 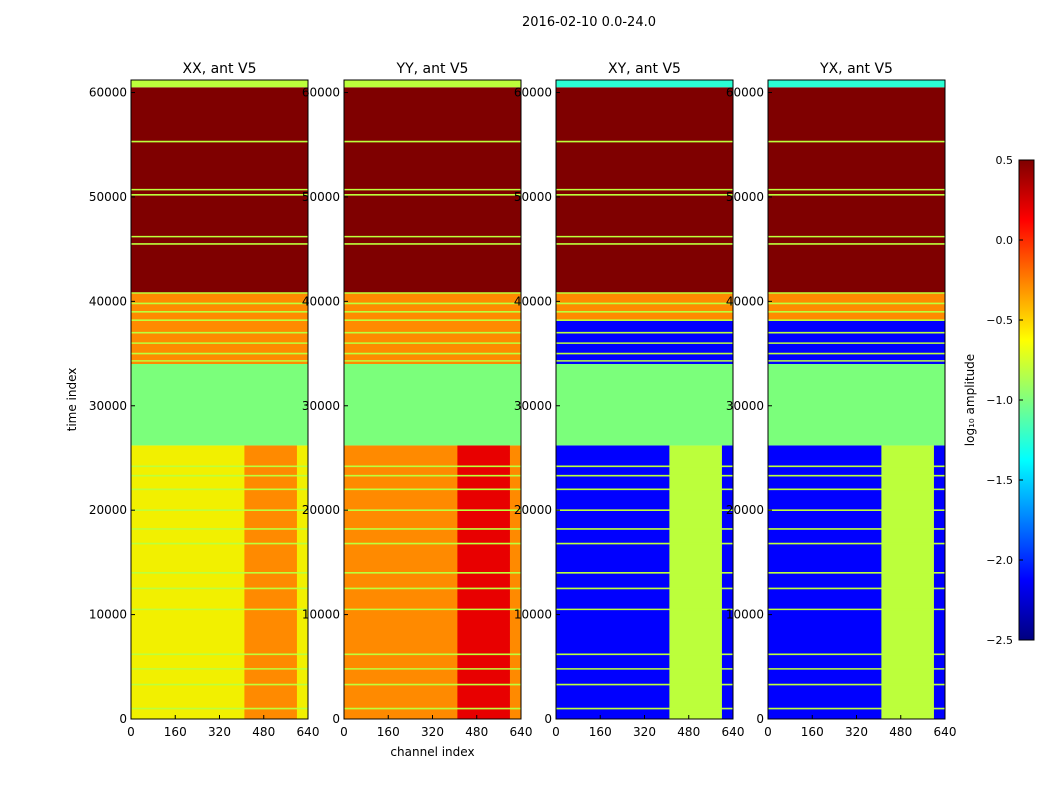 I want to click on colorbar-tick-label: −1.0, so click(x=999, y=400).